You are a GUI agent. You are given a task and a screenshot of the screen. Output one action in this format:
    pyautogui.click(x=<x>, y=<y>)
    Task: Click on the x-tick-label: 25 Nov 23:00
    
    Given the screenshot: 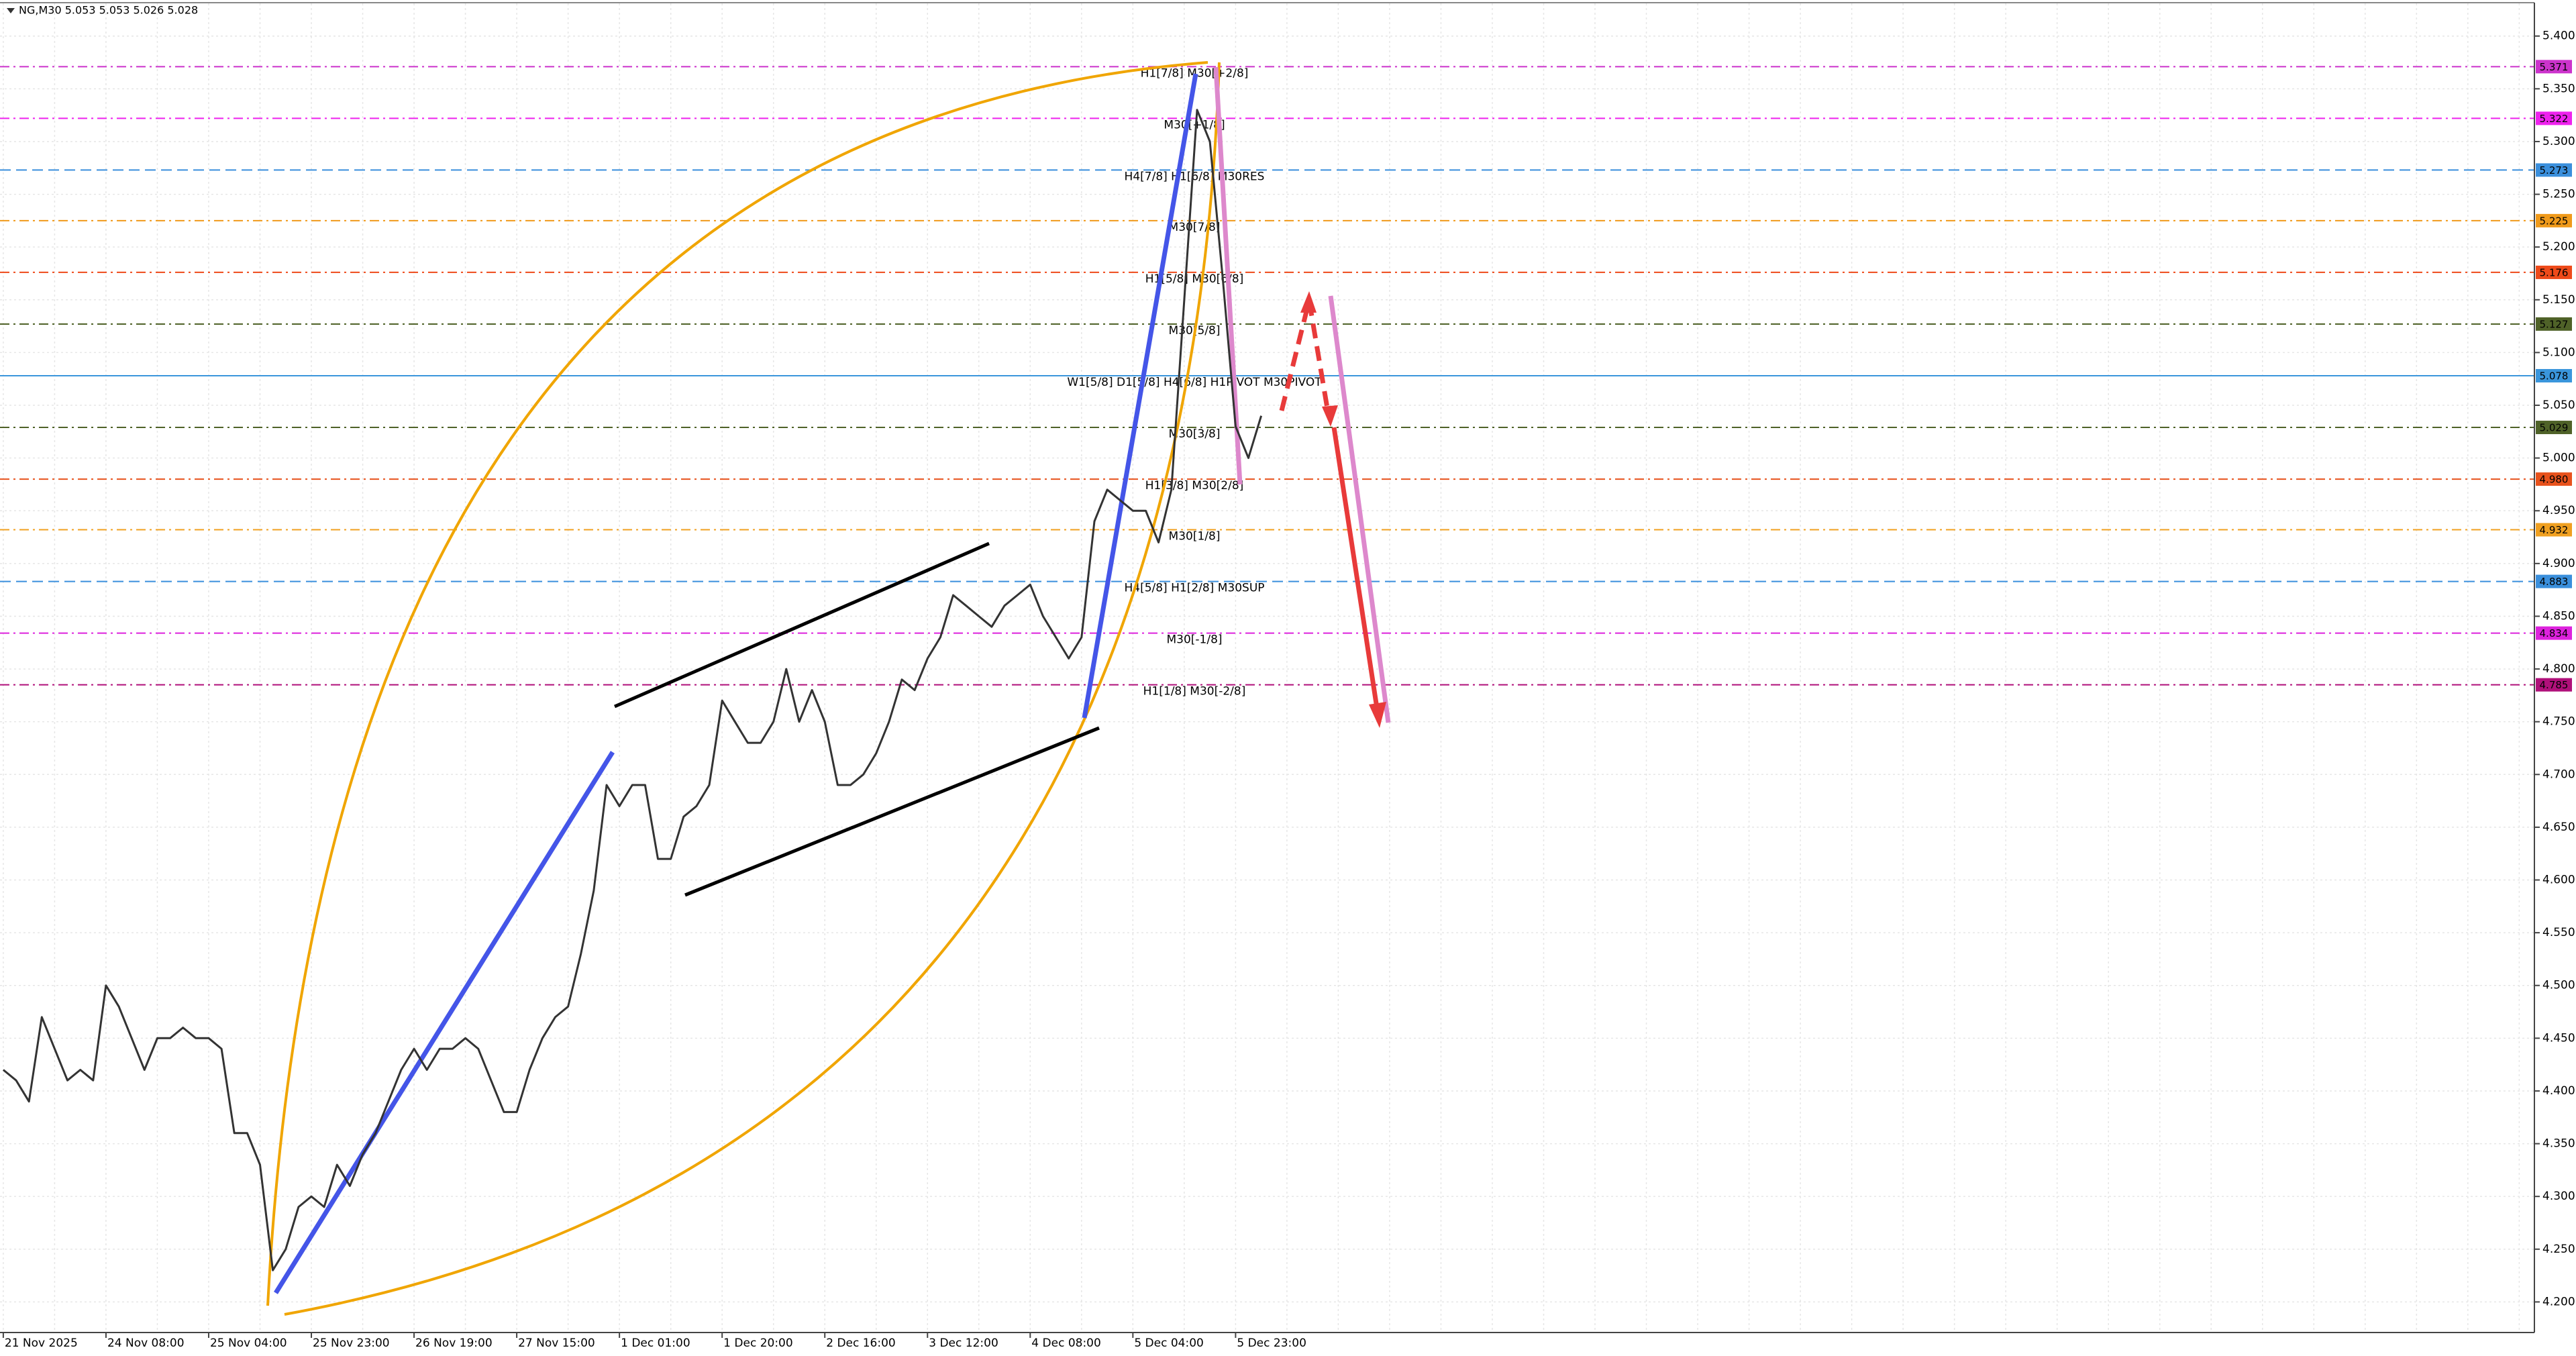 What is the action you would take?
    pyautogui.click(x=351, y=1343)
    